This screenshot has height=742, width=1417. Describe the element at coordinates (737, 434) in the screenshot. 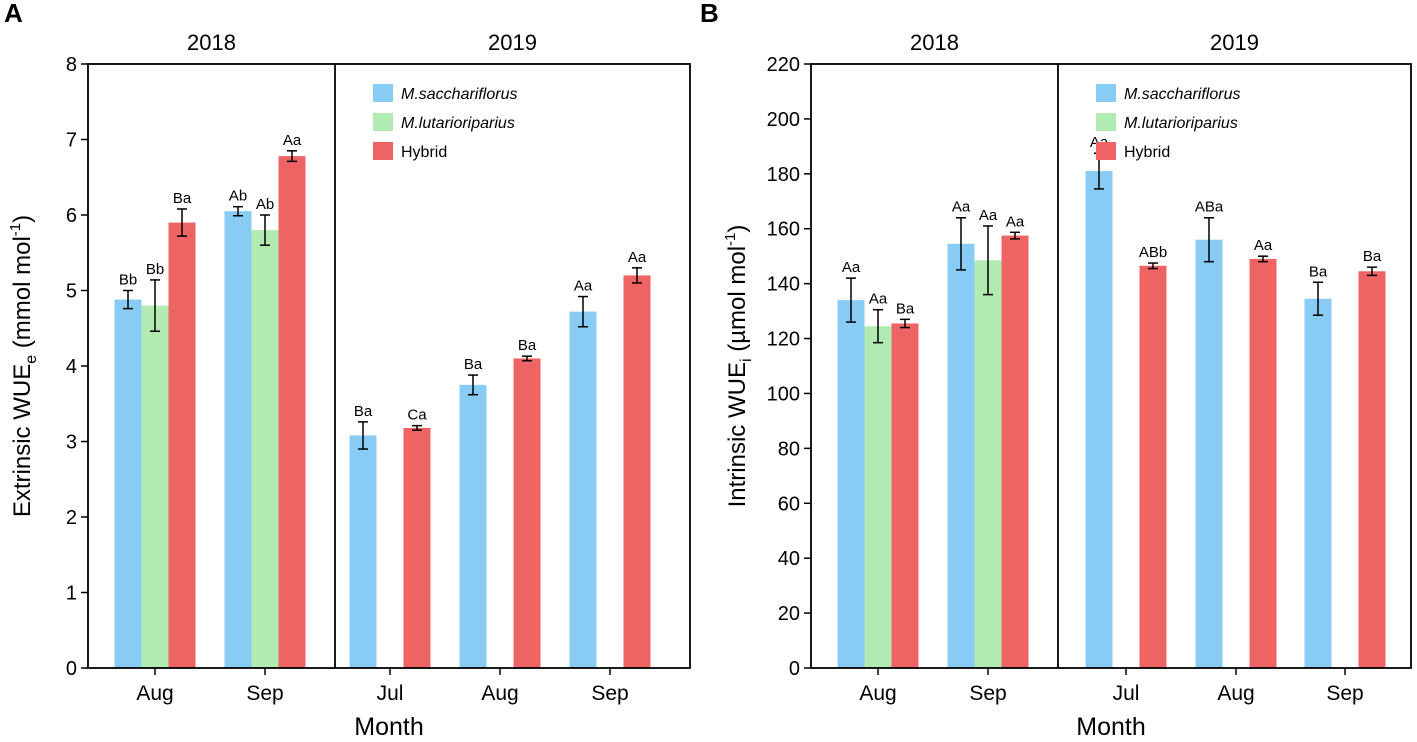

I see `y-axis-label-main: Intrinsic WUE` at that location.